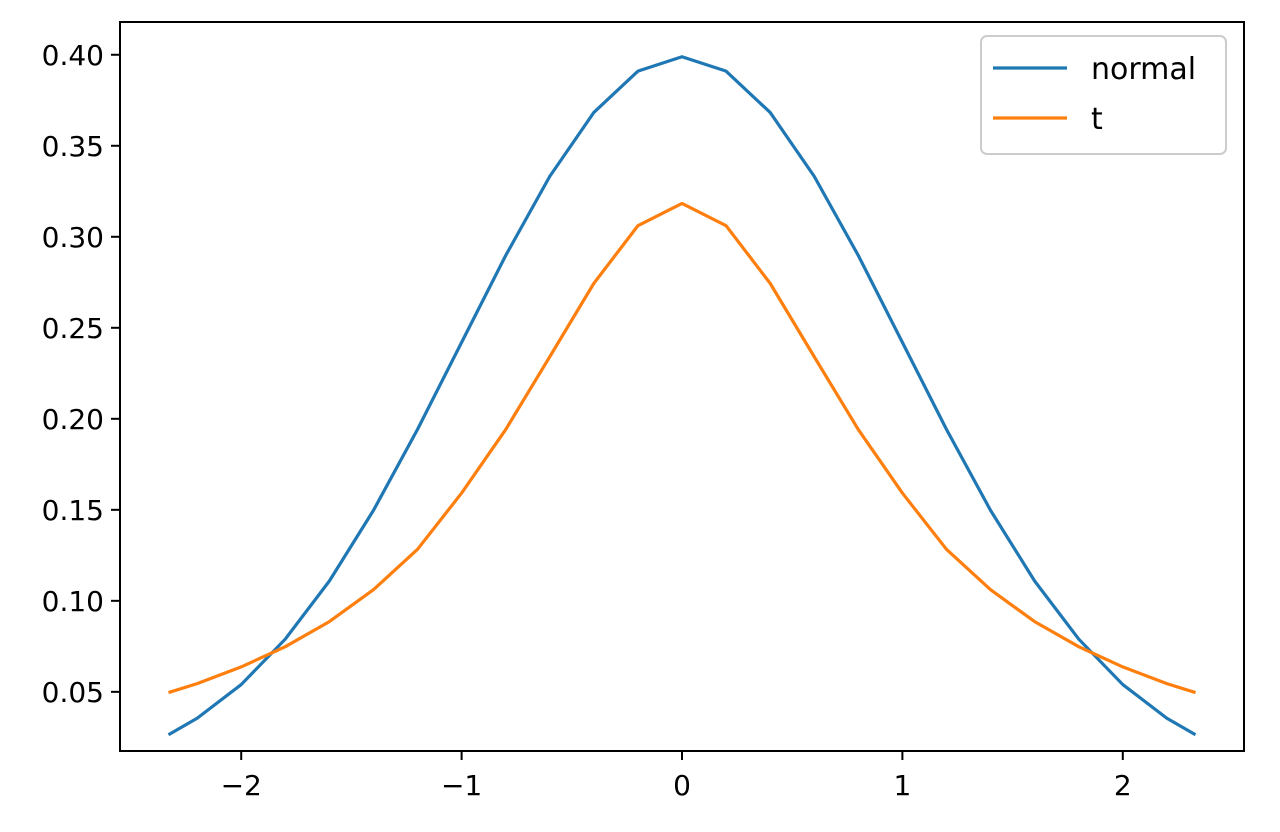 Image resolution: width=1280 pixels, height=832 pixels. What do you see at coordinates (73, 328) in the screenshot?
I see `y-tick-label: 0.25` at bounding box center [73, 328].